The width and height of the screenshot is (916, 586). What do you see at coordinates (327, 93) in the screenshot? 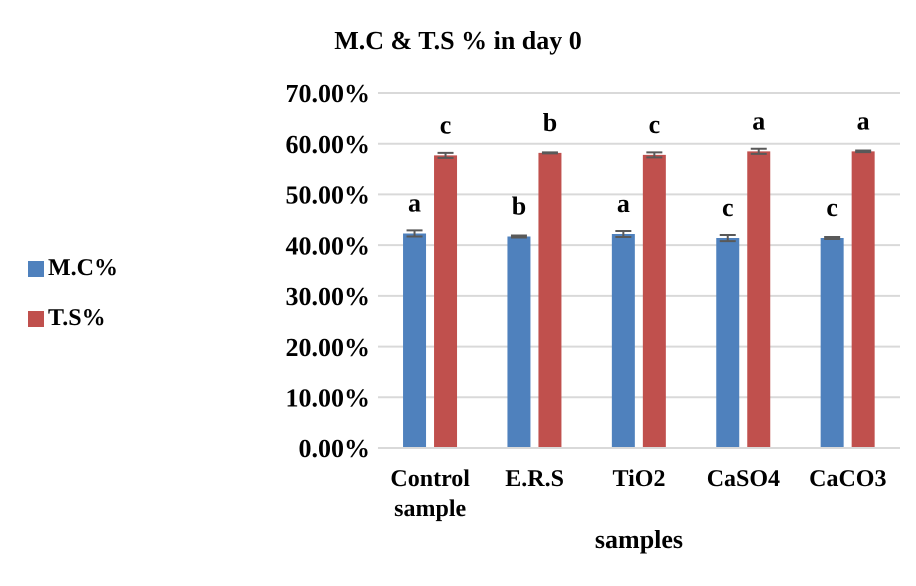
I see `y-tick-label: 70.00%` at bounding box center [327, 93].